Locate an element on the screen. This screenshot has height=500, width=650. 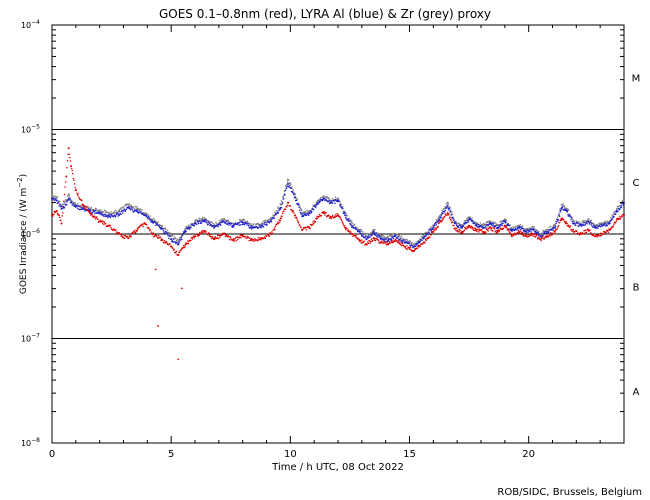
y-tick-base: 10 is located at coordinates (26, 443).